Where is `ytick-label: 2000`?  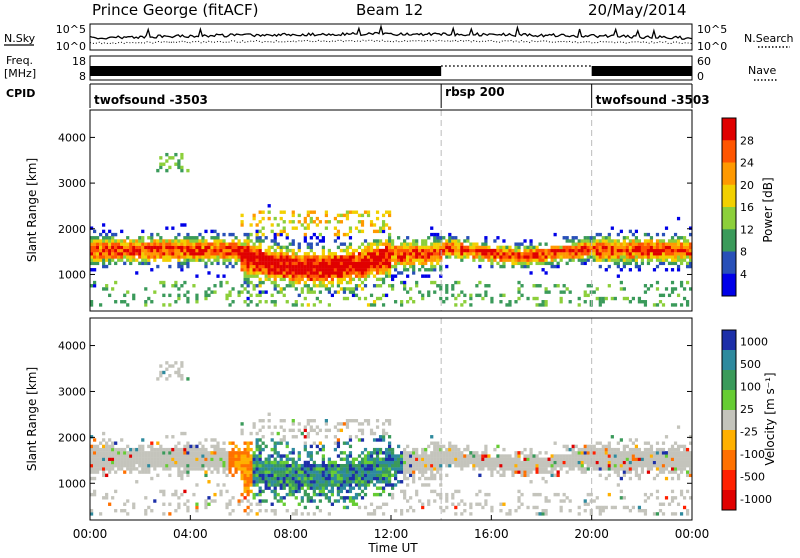
ytick-label: 2000 is located at coordinates (72, 229).